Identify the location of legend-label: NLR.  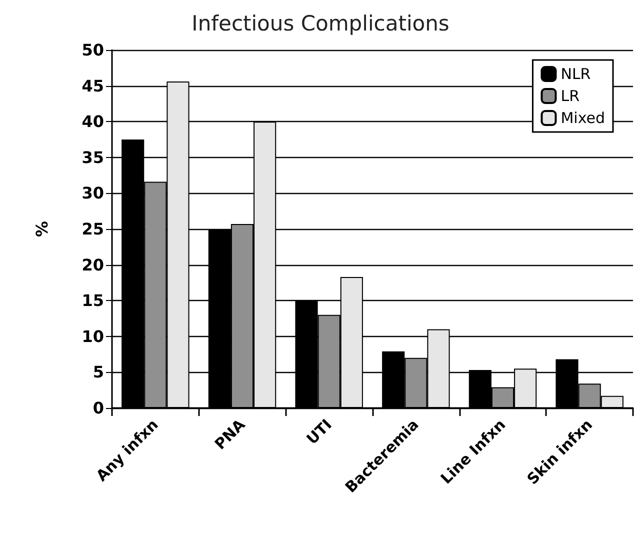
(575, 74).